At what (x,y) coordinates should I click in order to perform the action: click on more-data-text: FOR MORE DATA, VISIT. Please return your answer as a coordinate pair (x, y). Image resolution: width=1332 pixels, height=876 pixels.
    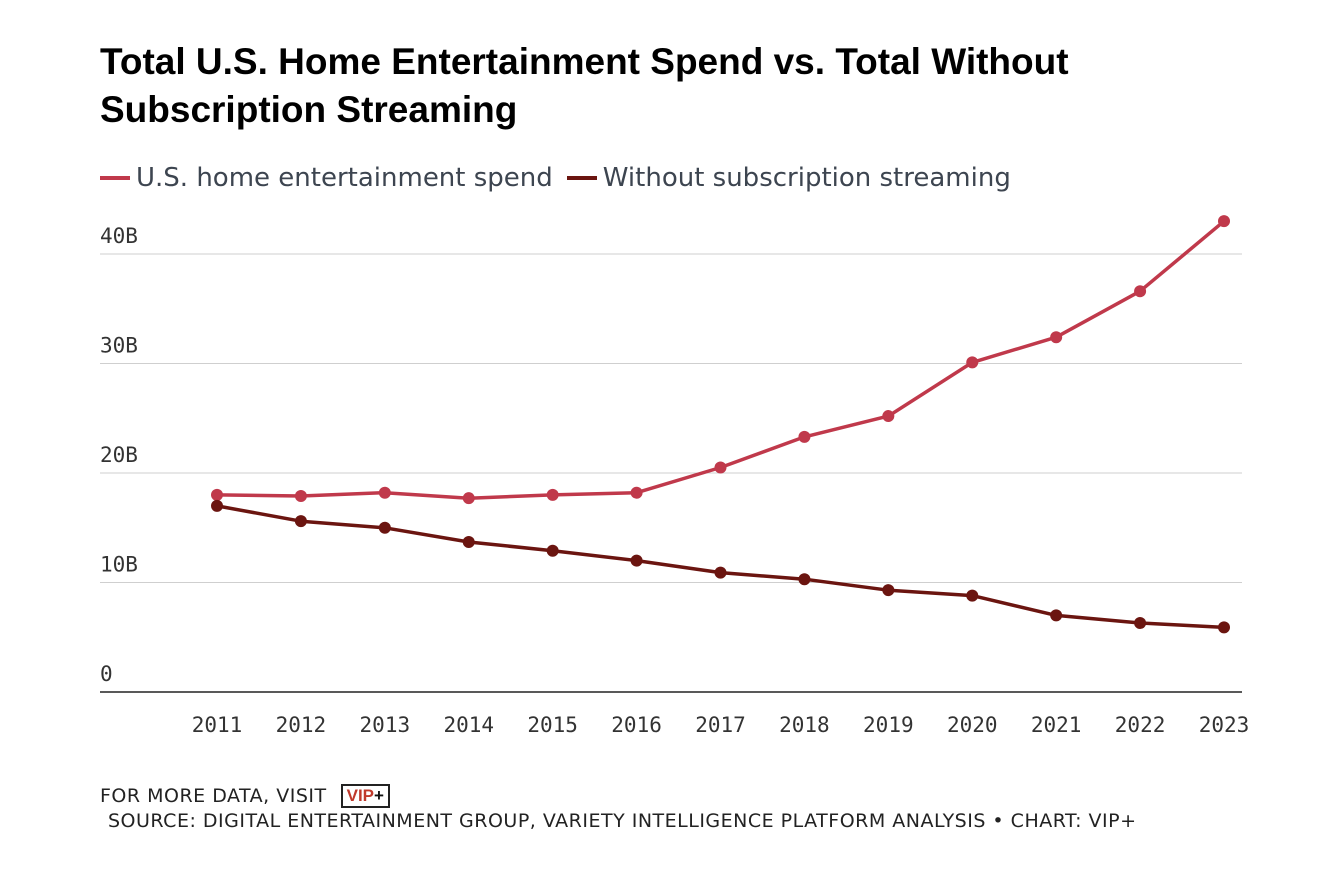
    Looking at the image, I should click on (213, 796).